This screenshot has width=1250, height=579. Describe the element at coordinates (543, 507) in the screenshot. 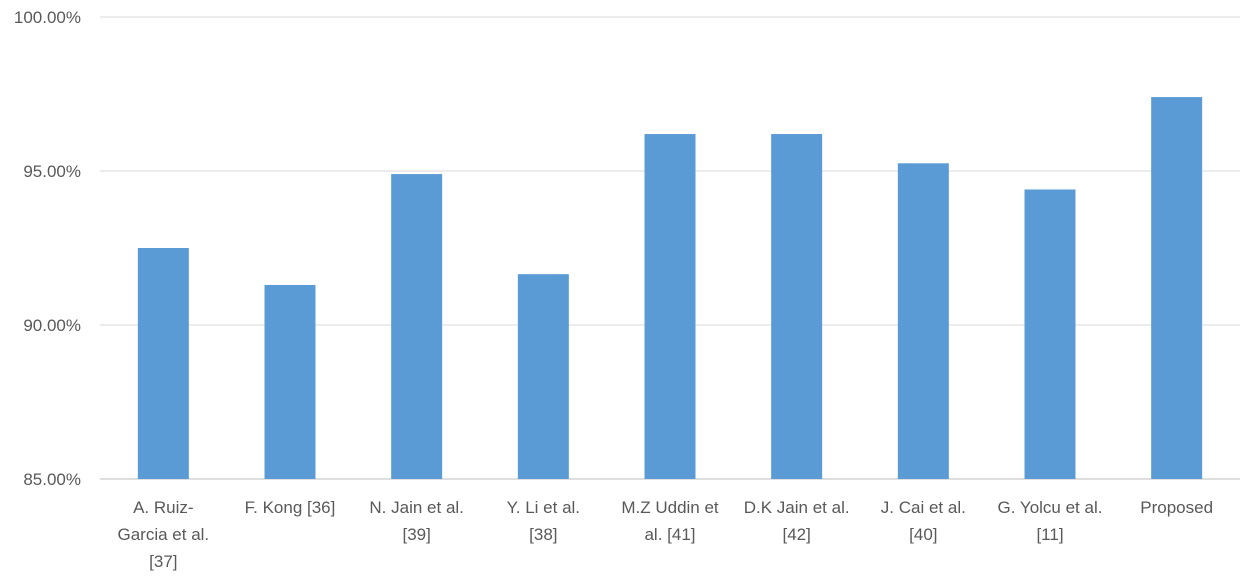

I see `x-category-label-line: Y. Li et al.` at that location.